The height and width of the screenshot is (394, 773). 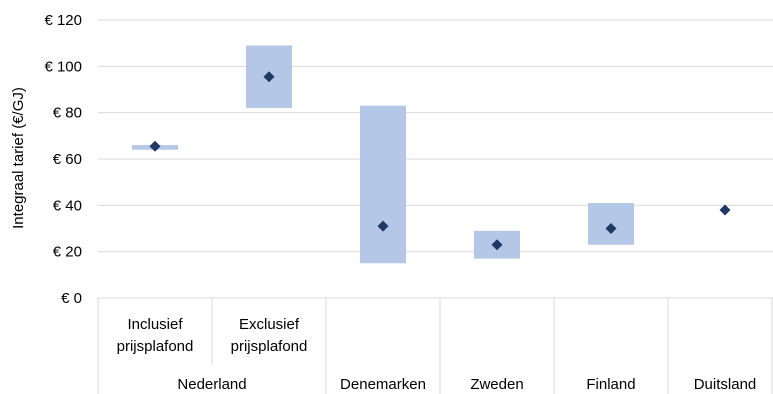 I want to click on y-tick-label-80: € 80, so click(x=67, y=113).